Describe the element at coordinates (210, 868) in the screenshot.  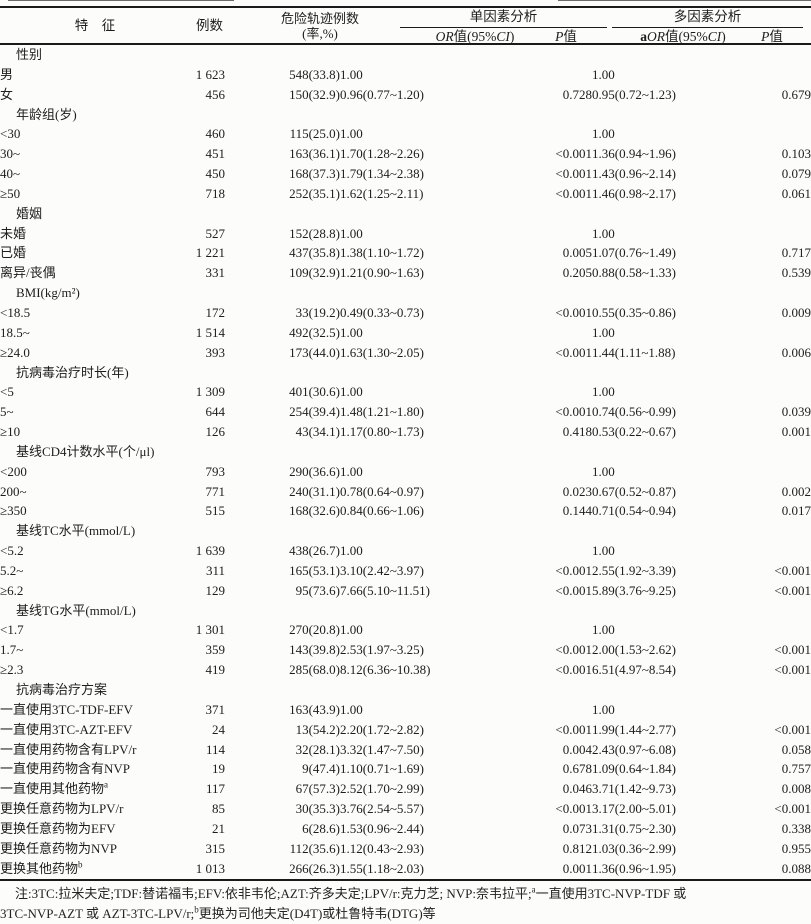
I see `cell-n: 1 013` at that location.